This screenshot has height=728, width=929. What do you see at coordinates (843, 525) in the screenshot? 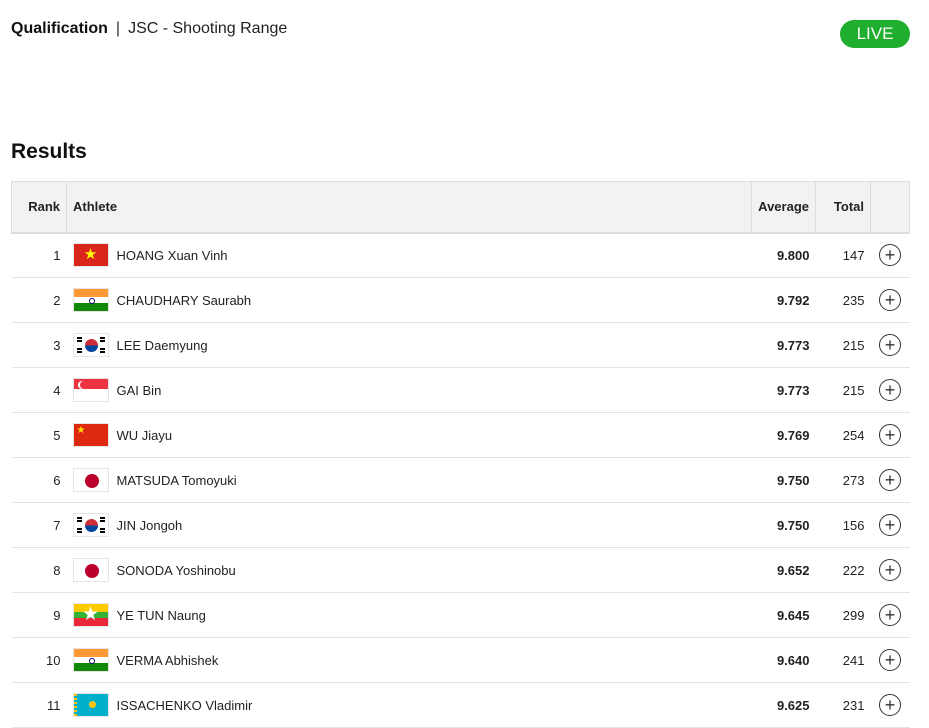
I see `total: 156` at bounding box center [843, 525].